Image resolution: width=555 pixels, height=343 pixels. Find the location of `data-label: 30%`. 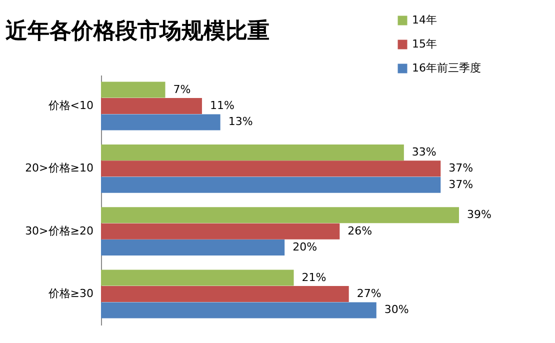

data-label: 30% is located at coordinates (396, 309).